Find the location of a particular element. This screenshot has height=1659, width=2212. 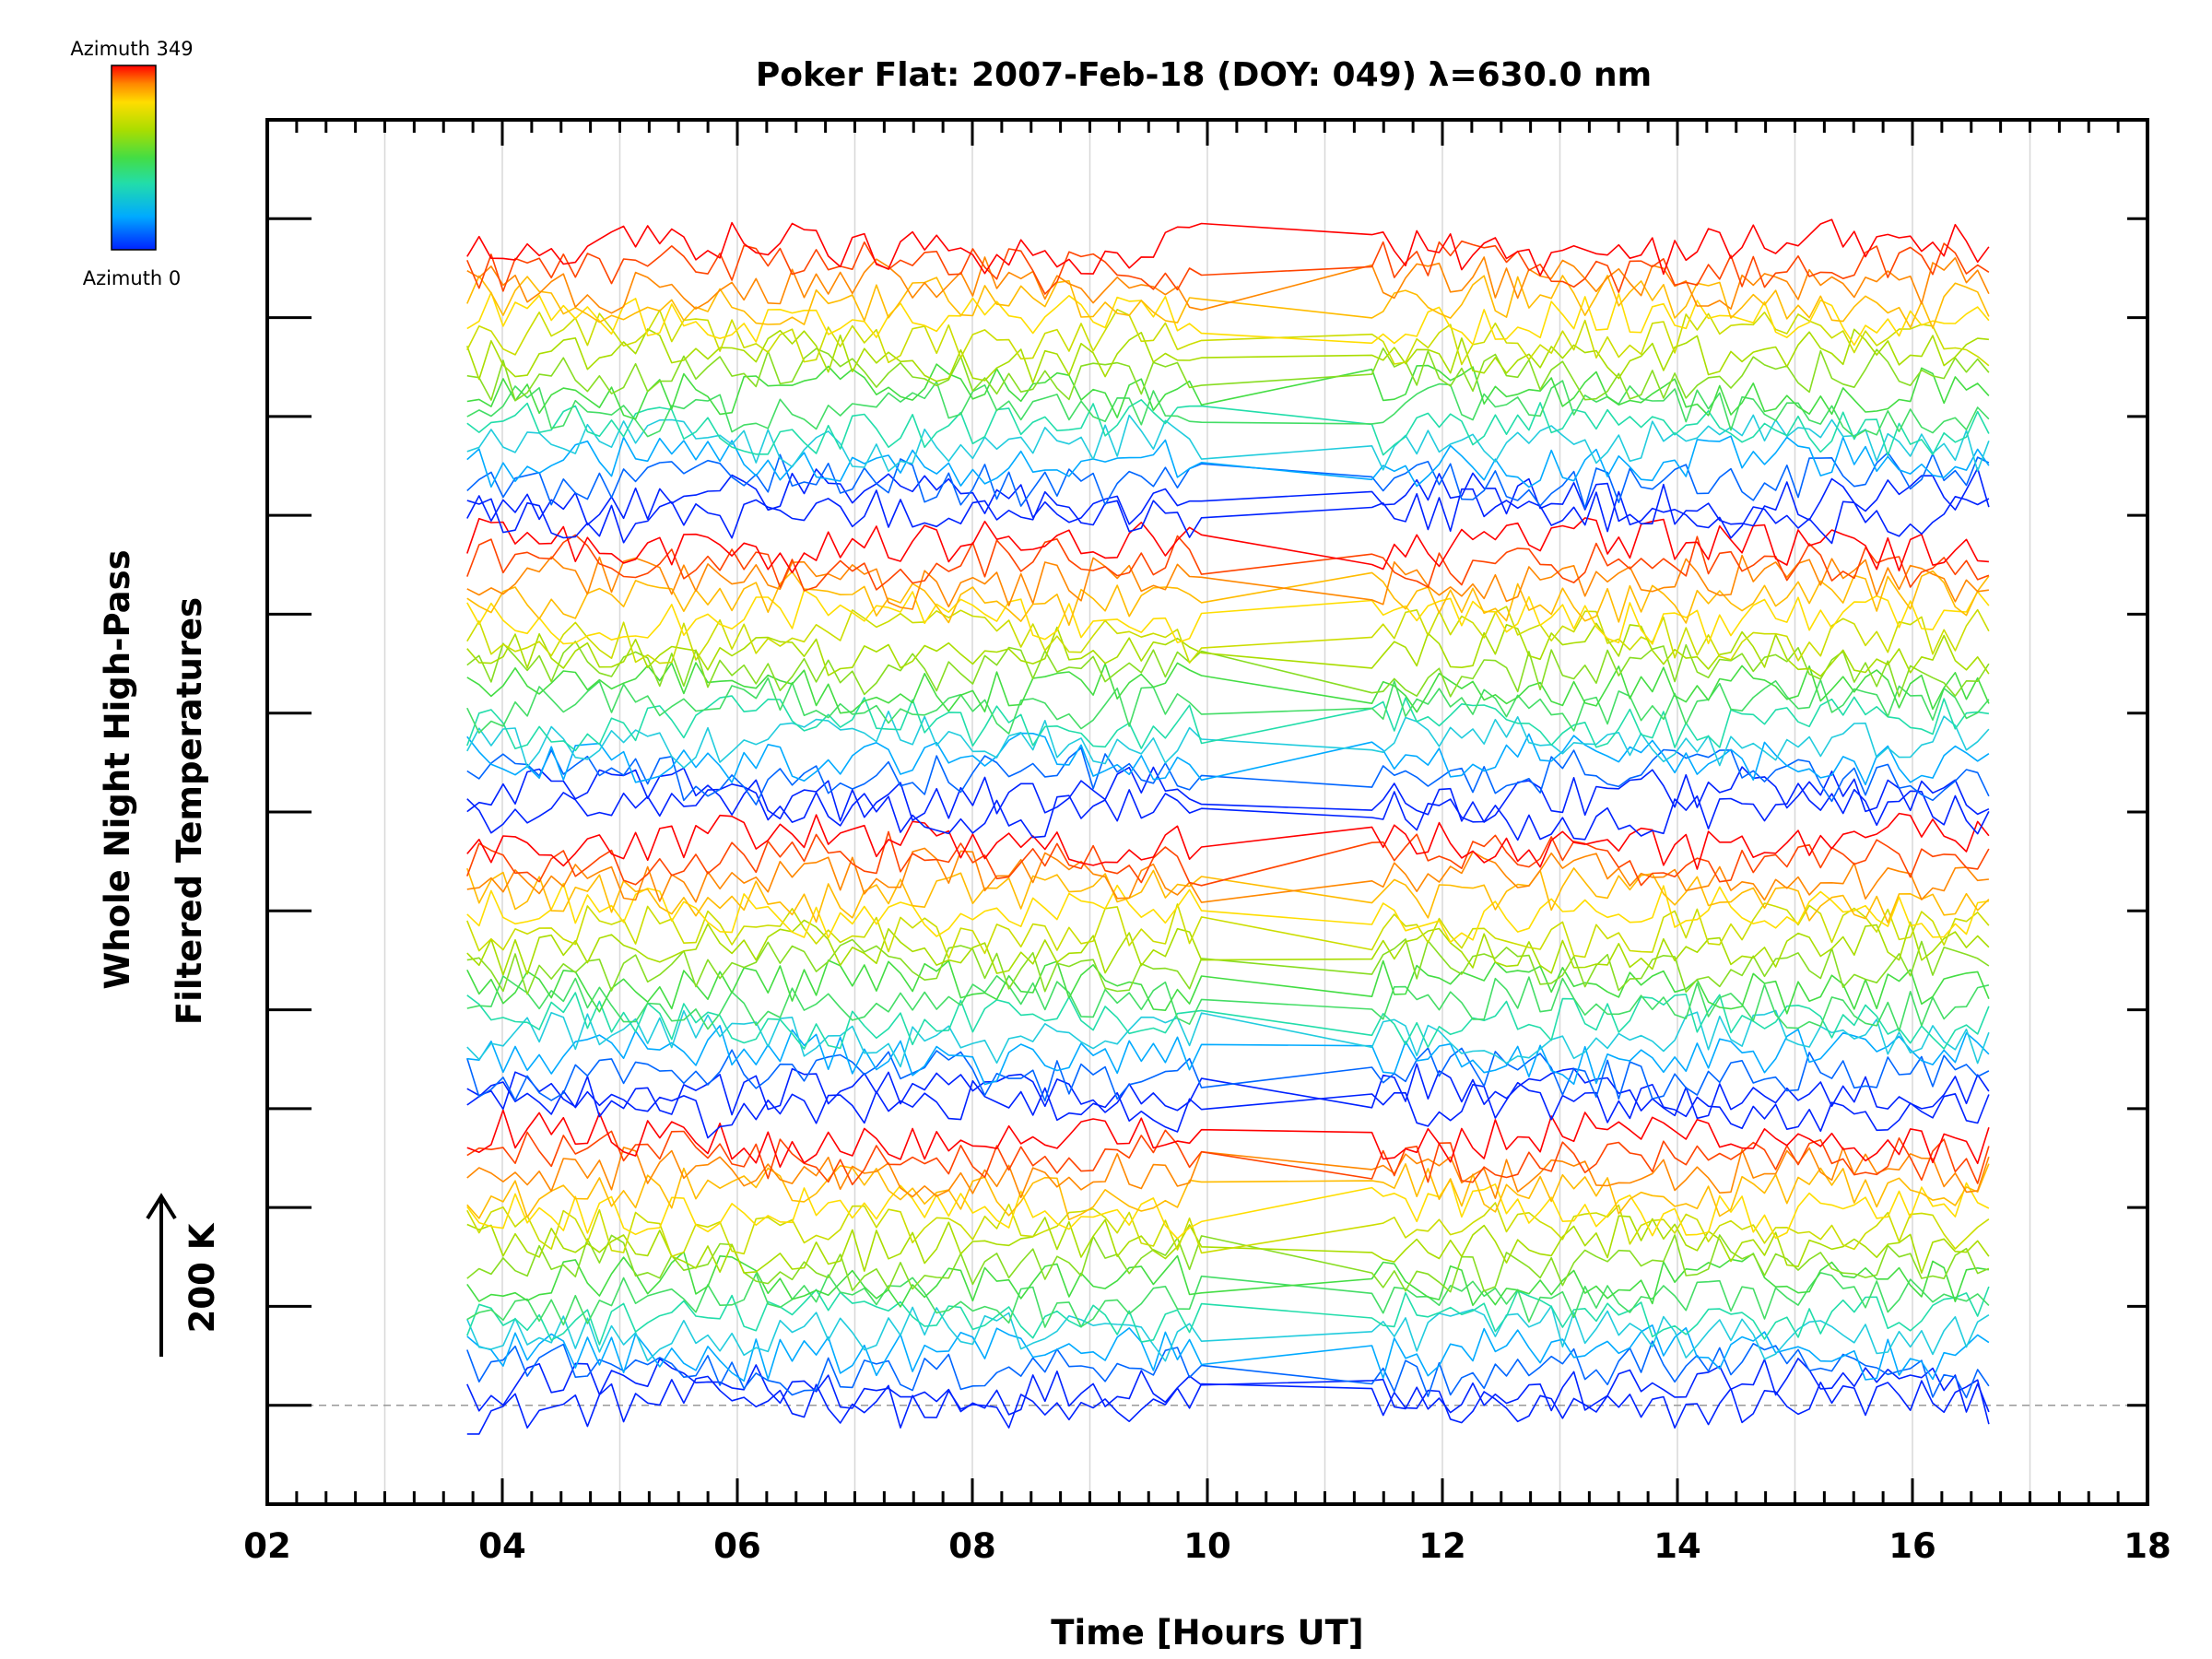

scale-bar: 200 K is located at coordinates (184, 1275).